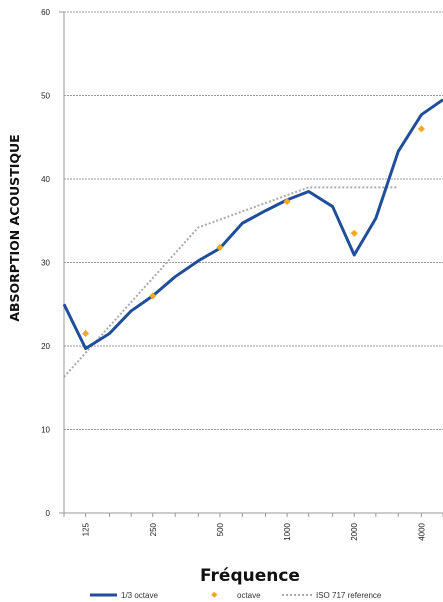 The height and width of the screenshot is (602, 443). Describe the element at coordinates (214, 594) in the screenshot. I see `legend-swatch-octave` at that location.